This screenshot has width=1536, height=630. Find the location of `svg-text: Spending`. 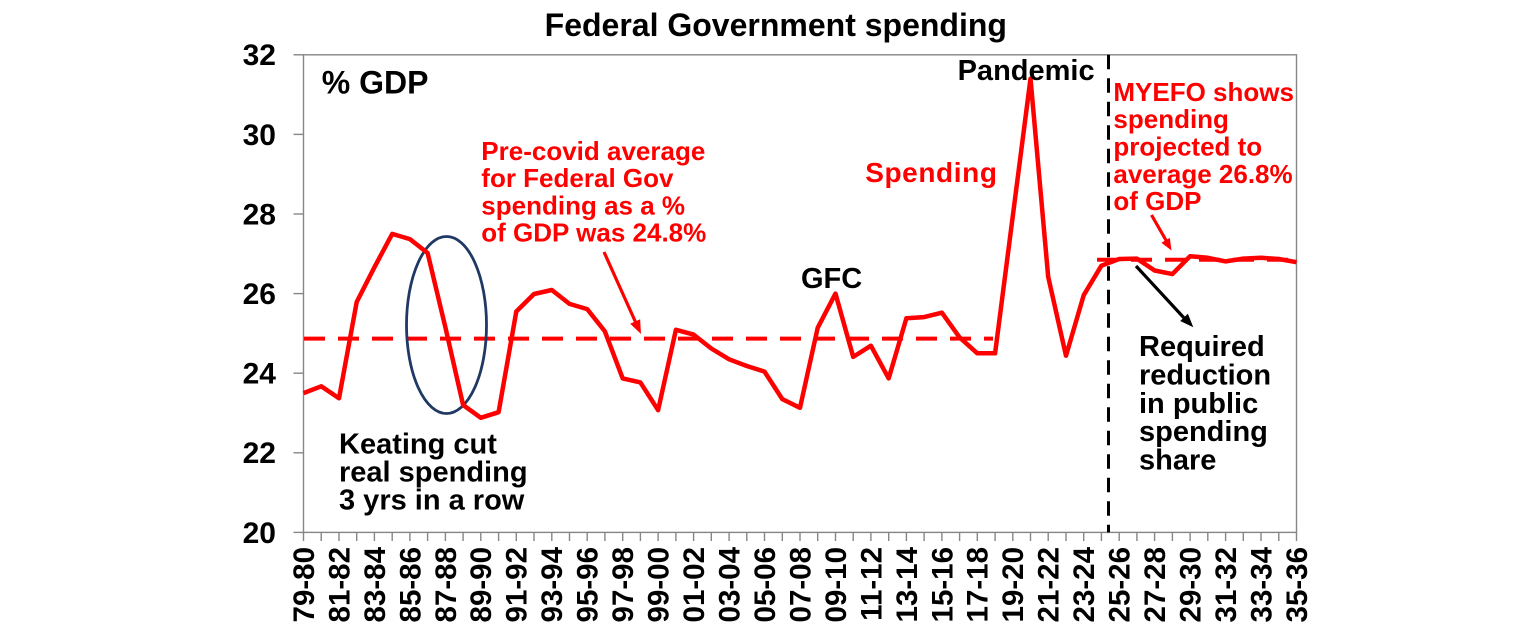

svg-text: Spending is located at coordinates (931, 172).